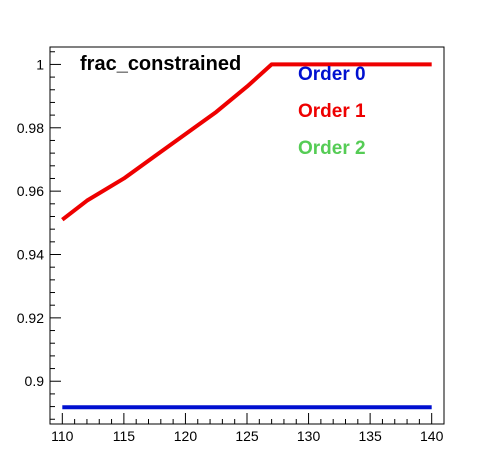 The image size is (496, 472). What do you see at coordinates (35, 381) in the screenshot?
I see `y-tick-label: 0.9` at bounding box center [35, 381].